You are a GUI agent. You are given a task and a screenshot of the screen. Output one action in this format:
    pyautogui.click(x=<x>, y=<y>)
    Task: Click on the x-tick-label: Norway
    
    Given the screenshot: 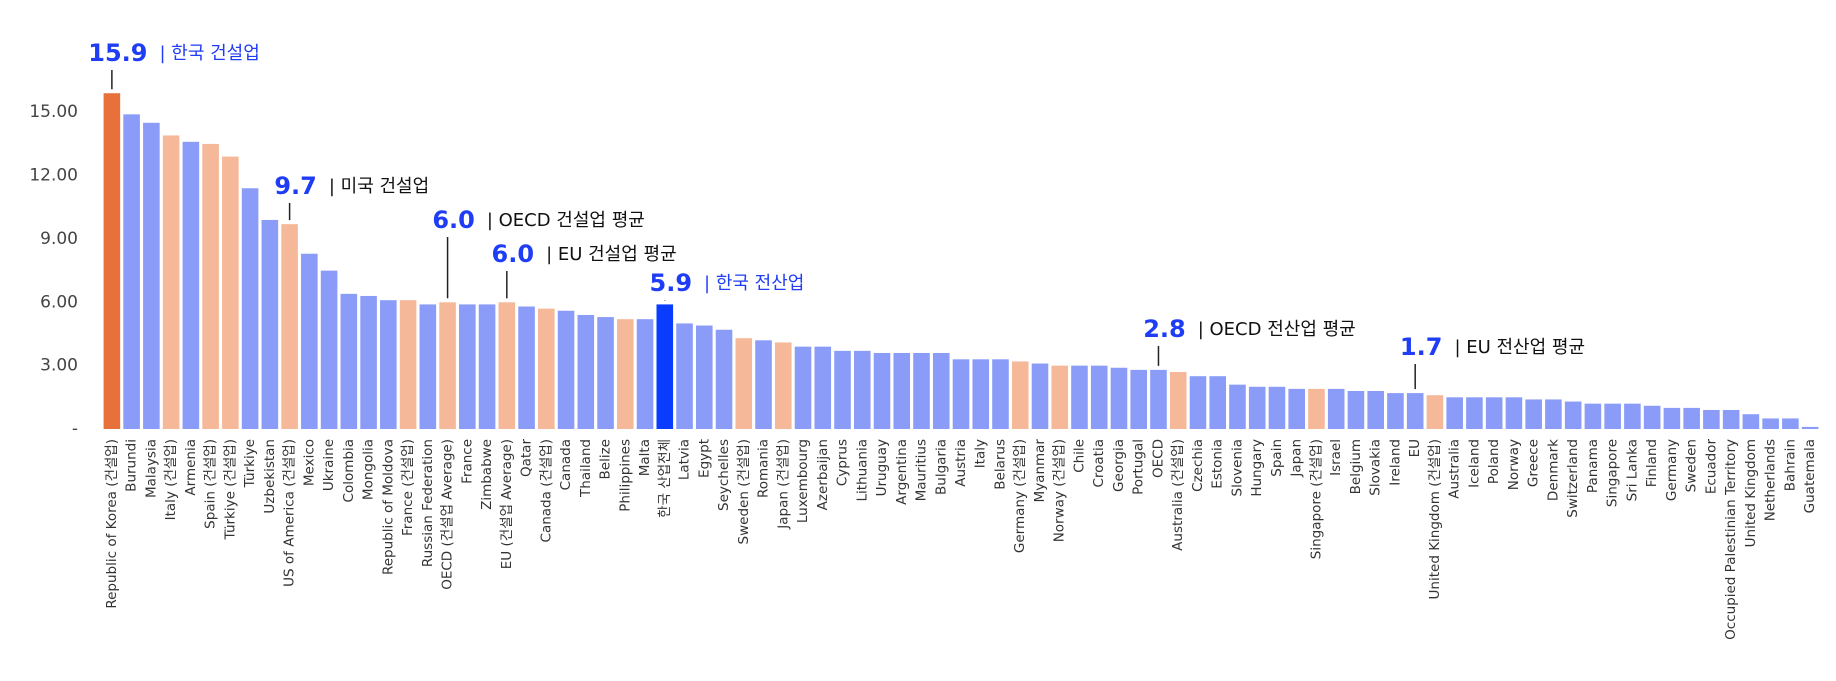 What is the action you would take?
    pyautogui.click(x=1514, y=464)
    